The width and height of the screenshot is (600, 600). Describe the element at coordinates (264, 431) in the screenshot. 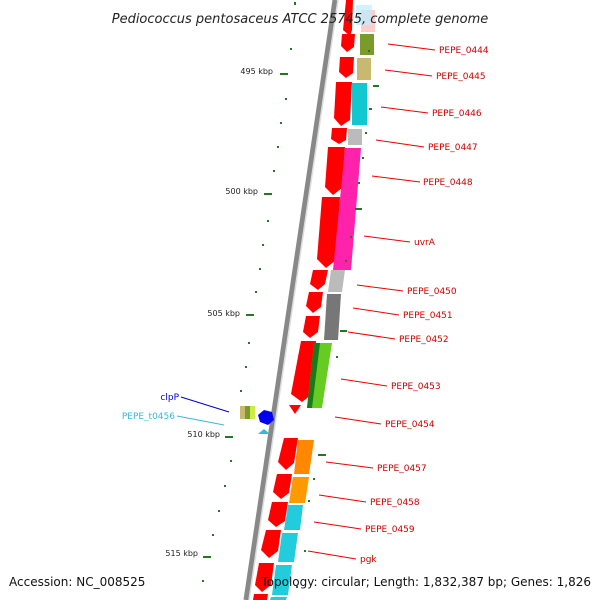

I see `trna-arrow` at that location.